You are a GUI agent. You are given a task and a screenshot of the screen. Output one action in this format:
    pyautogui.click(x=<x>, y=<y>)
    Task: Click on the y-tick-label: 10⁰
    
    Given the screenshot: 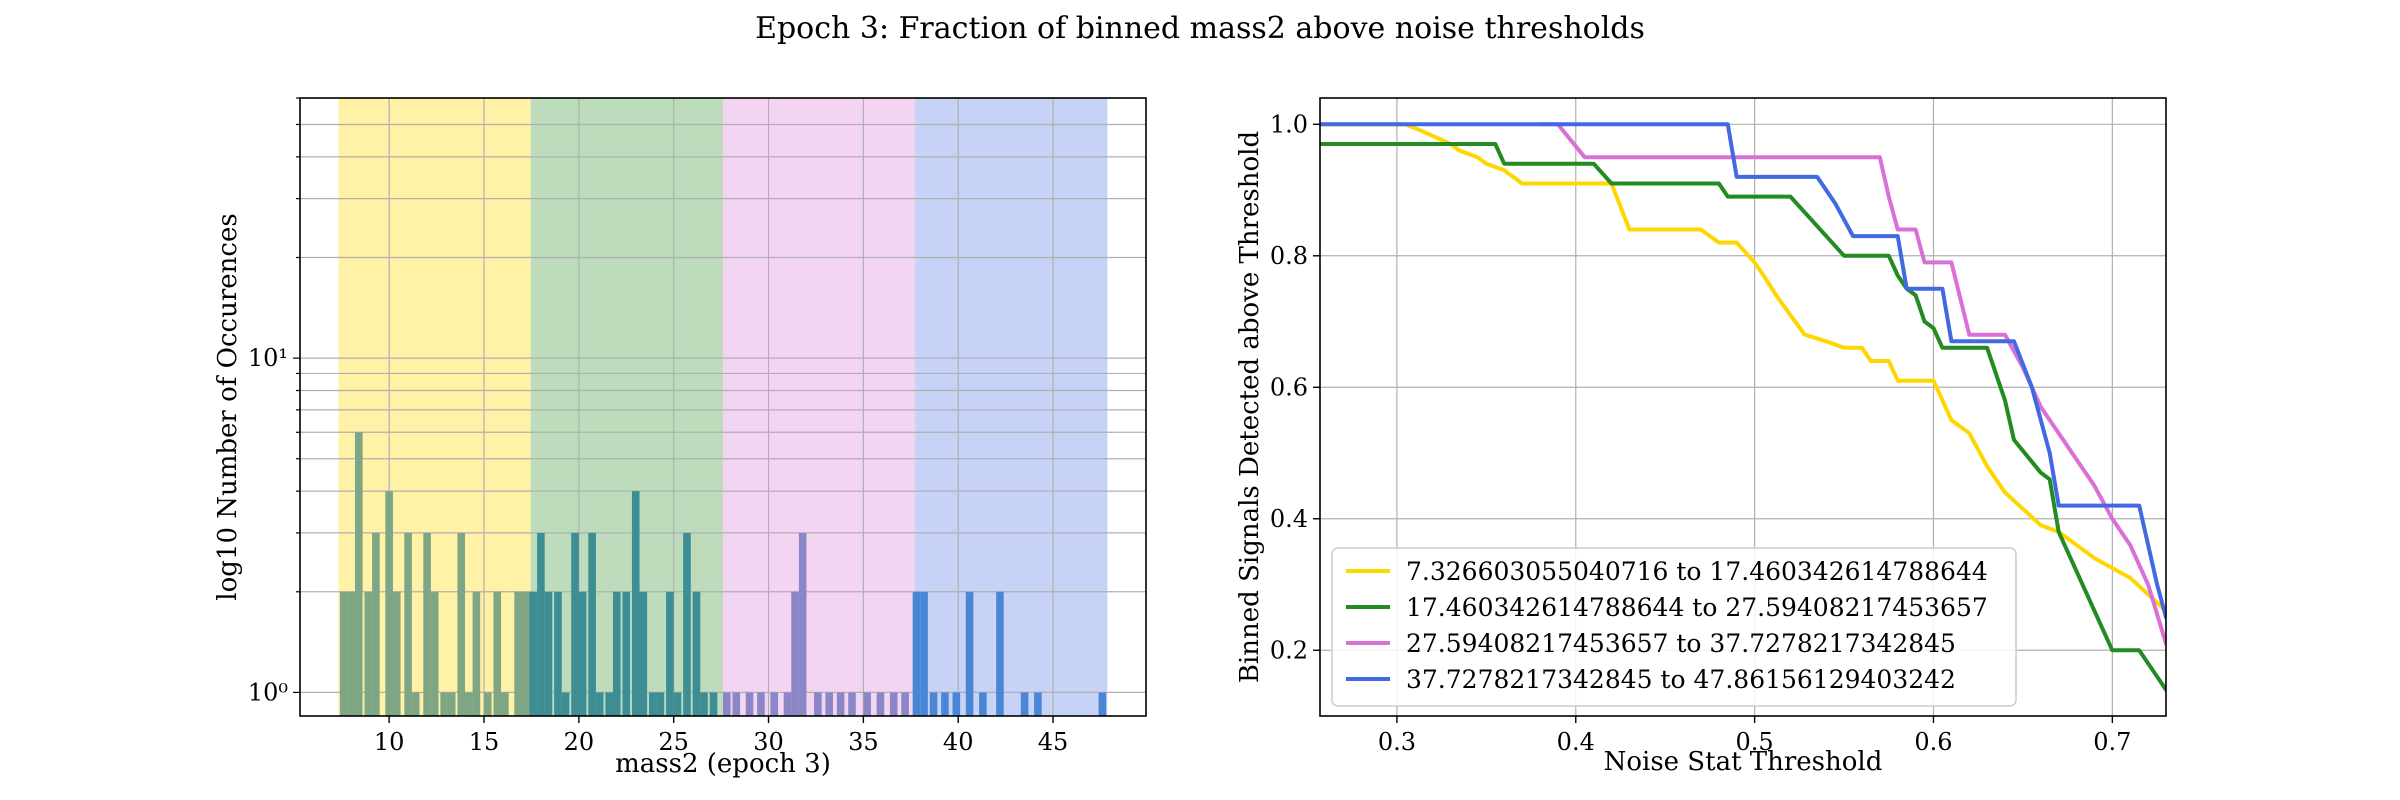 What is the action you would take?
    pyautogui.click(x=268, y=692)
    